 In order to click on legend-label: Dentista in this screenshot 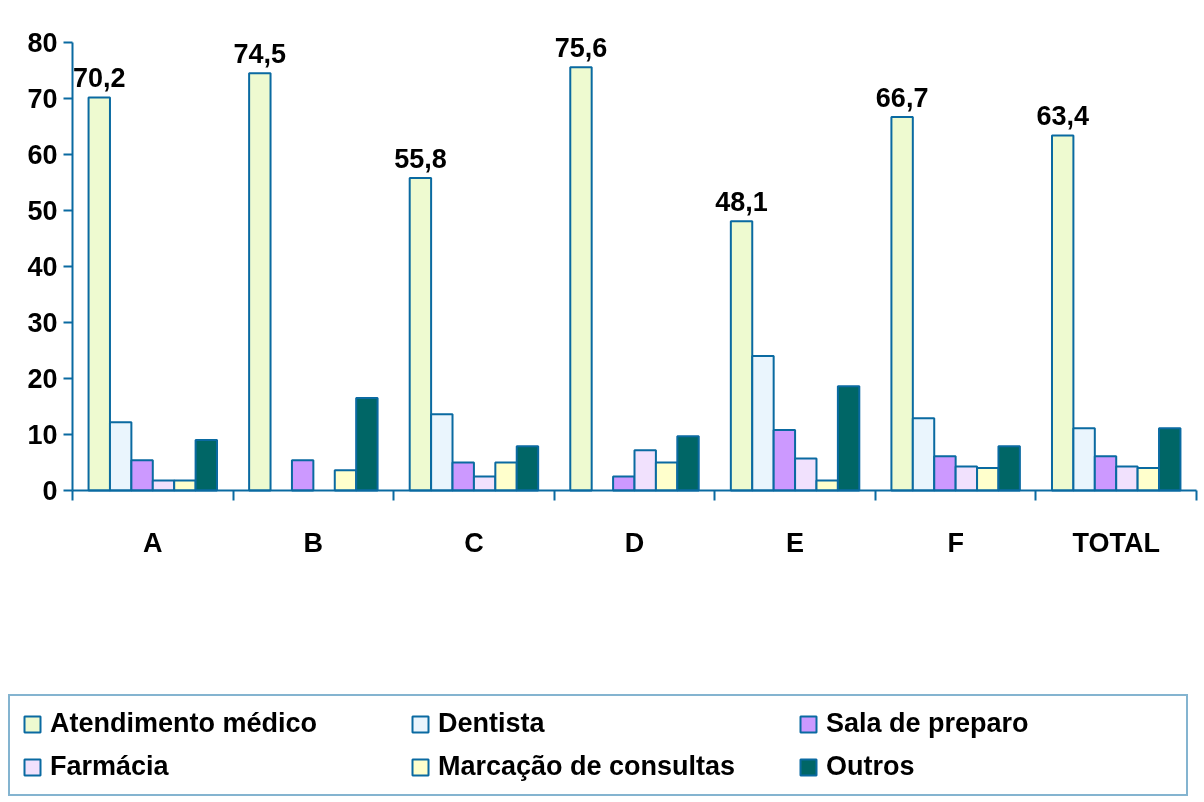, I will do `click(492, 723)`.